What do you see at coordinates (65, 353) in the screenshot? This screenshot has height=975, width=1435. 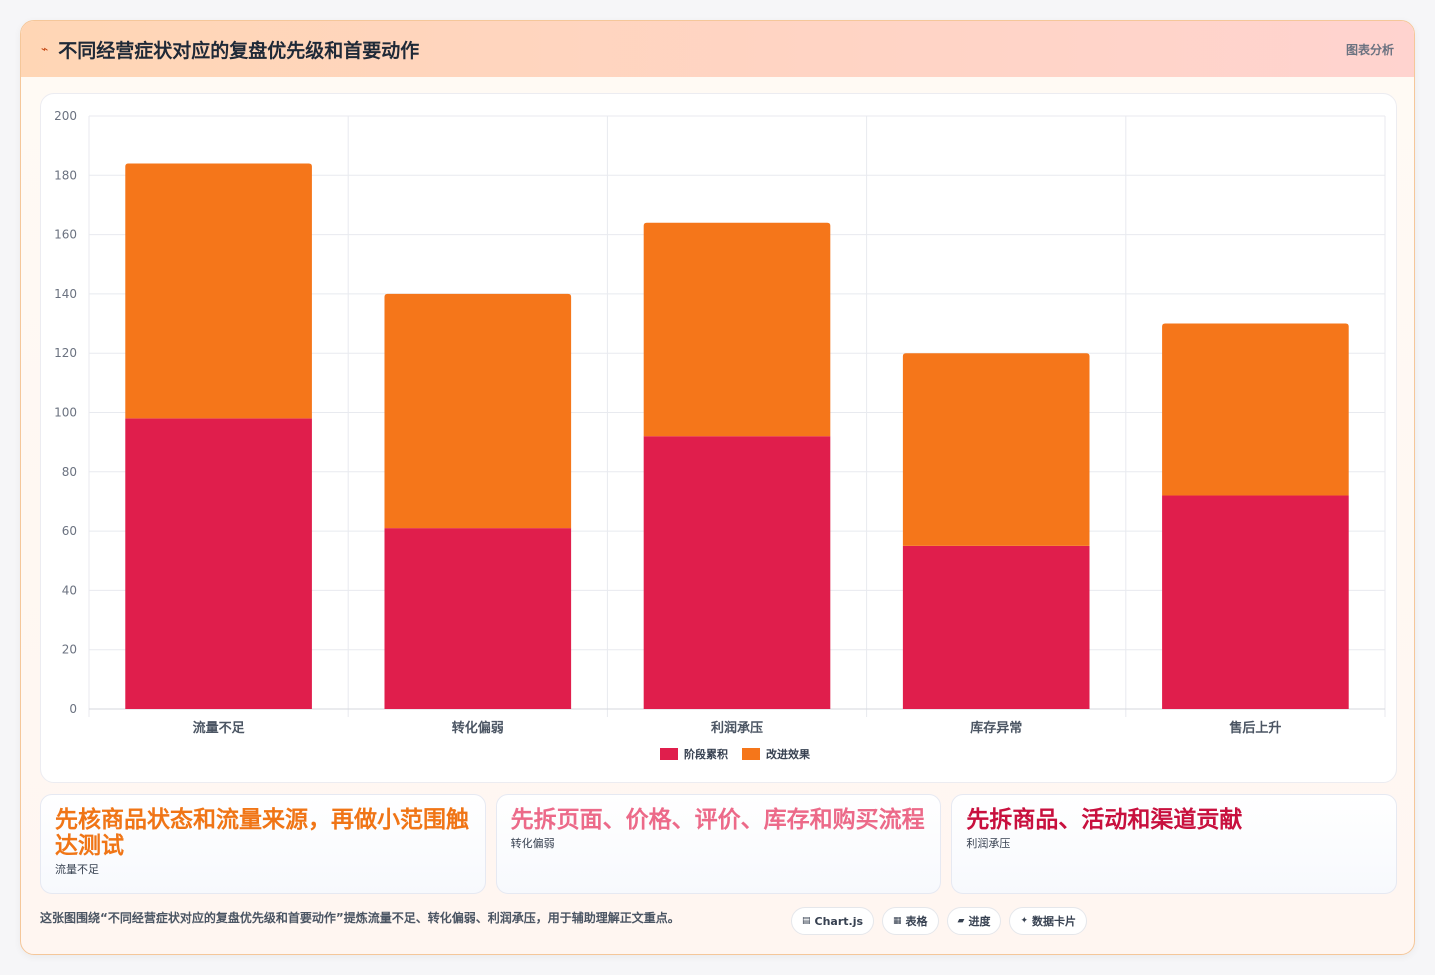 I see `y-tick-label: 120` at bounding box center [65, 353].